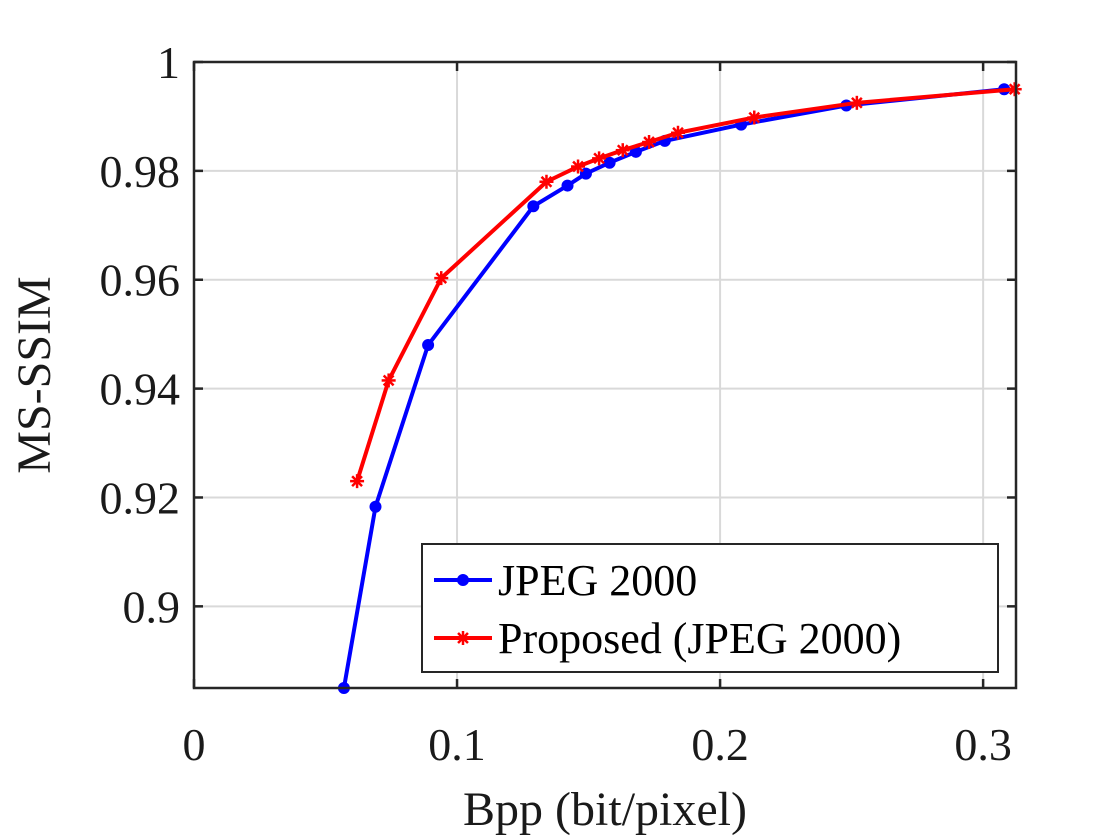  What do you see at coordinates (720, 744) in the screenshot?
I see `x-tick-label: 0.2` at bounding box center [720, 744].